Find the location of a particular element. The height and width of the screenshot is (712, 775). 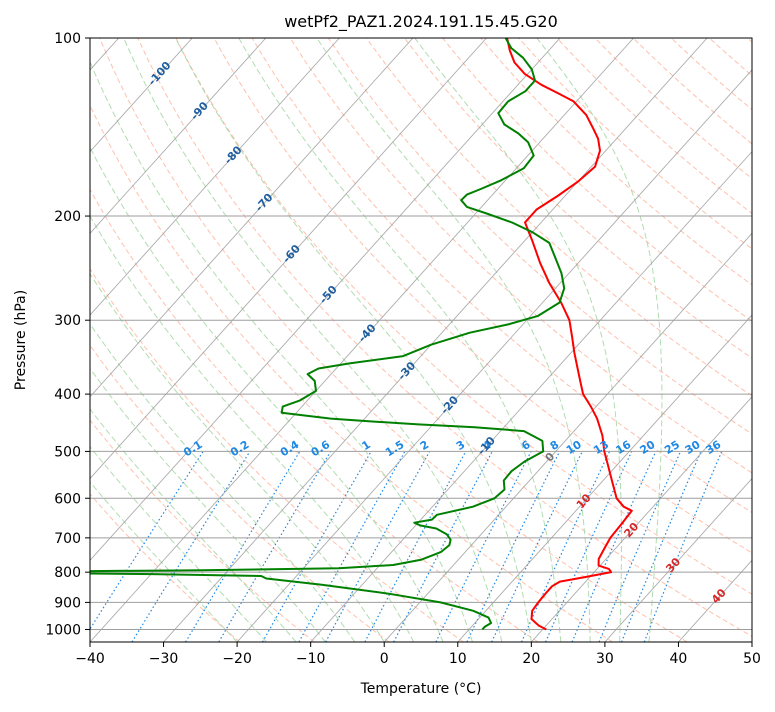

x-tick-label: 40 is located at coordinates (679, 659).